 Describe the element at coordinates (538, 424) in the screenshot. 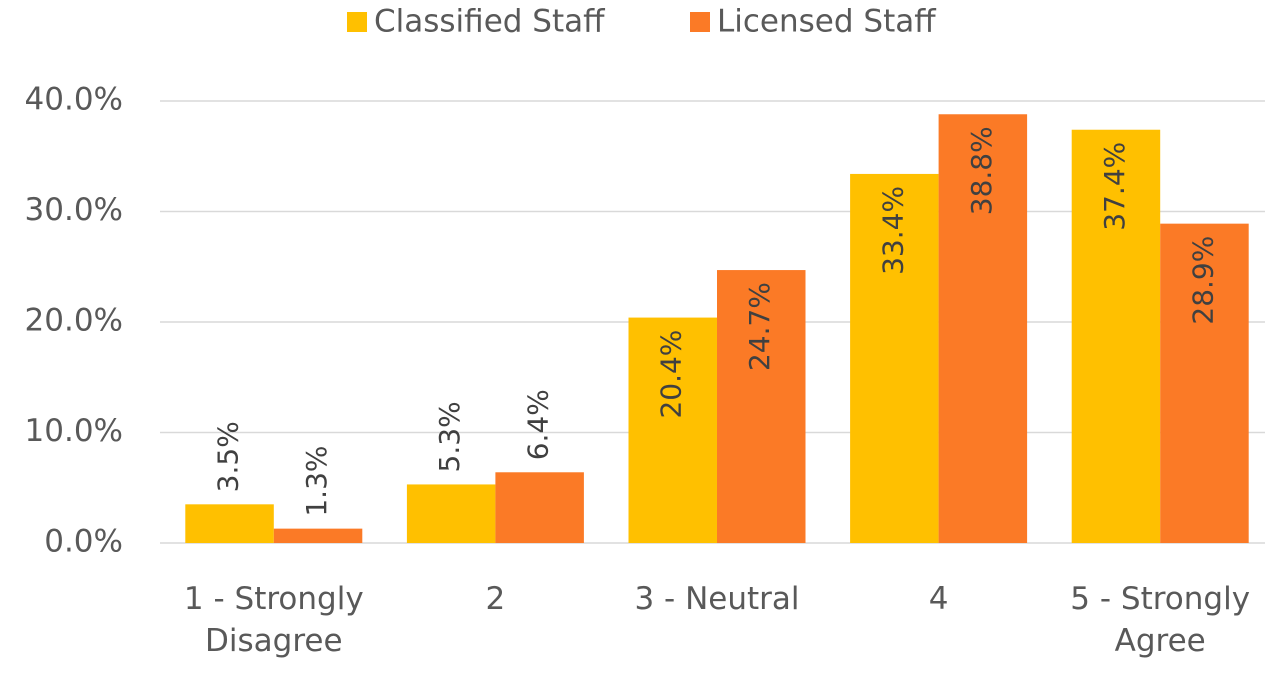

I see `value-label: 6.4%` at that location.